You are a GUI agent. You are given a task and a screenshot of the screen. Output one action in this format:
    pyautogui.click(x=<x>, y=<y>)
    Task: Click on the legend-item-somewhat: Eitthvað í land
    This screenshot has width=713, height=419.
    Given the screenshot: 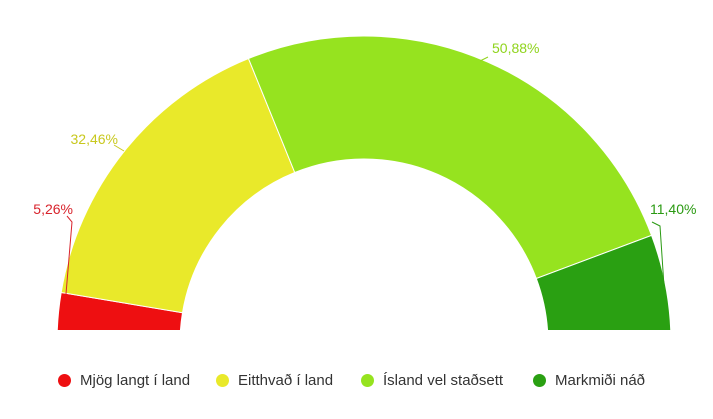 What is the action you would take?
    pyautogui.click(x=274, y=380)
    